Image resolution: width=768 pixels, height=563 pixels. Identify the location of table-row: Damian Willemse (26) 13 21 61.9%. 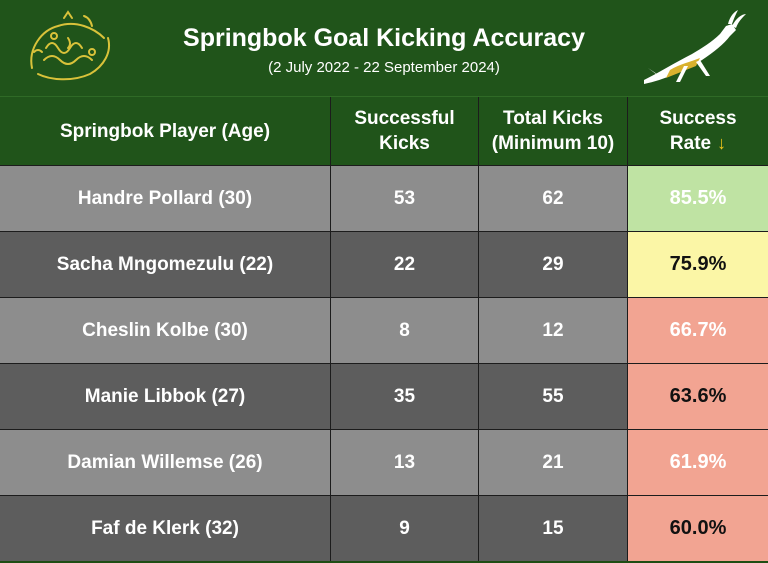
(384, 463).